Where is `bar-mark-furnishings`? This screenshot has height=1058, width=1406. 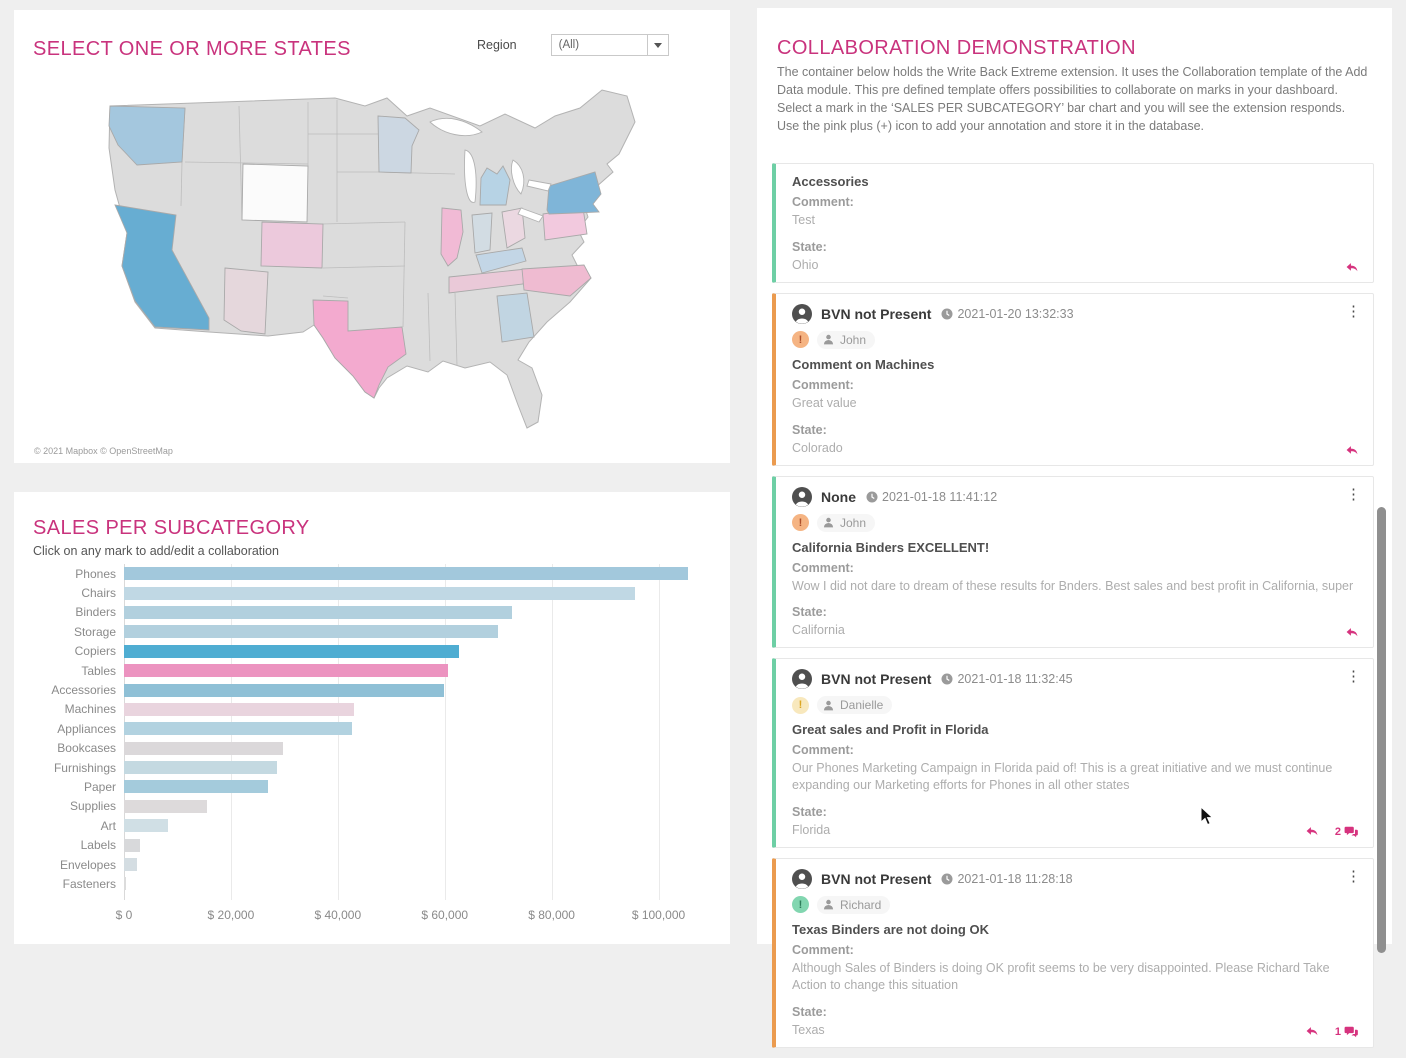
bar-mark-furnishings is located at coordinates (201, 768).